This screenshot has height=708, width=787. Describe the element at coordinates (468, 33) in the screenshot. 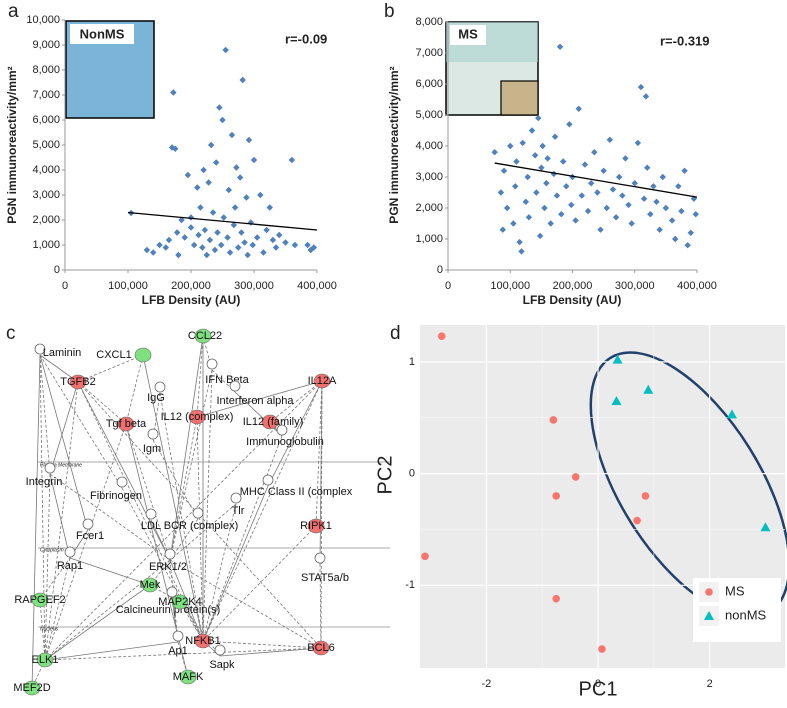

I see `inset-label: MS` at that location.